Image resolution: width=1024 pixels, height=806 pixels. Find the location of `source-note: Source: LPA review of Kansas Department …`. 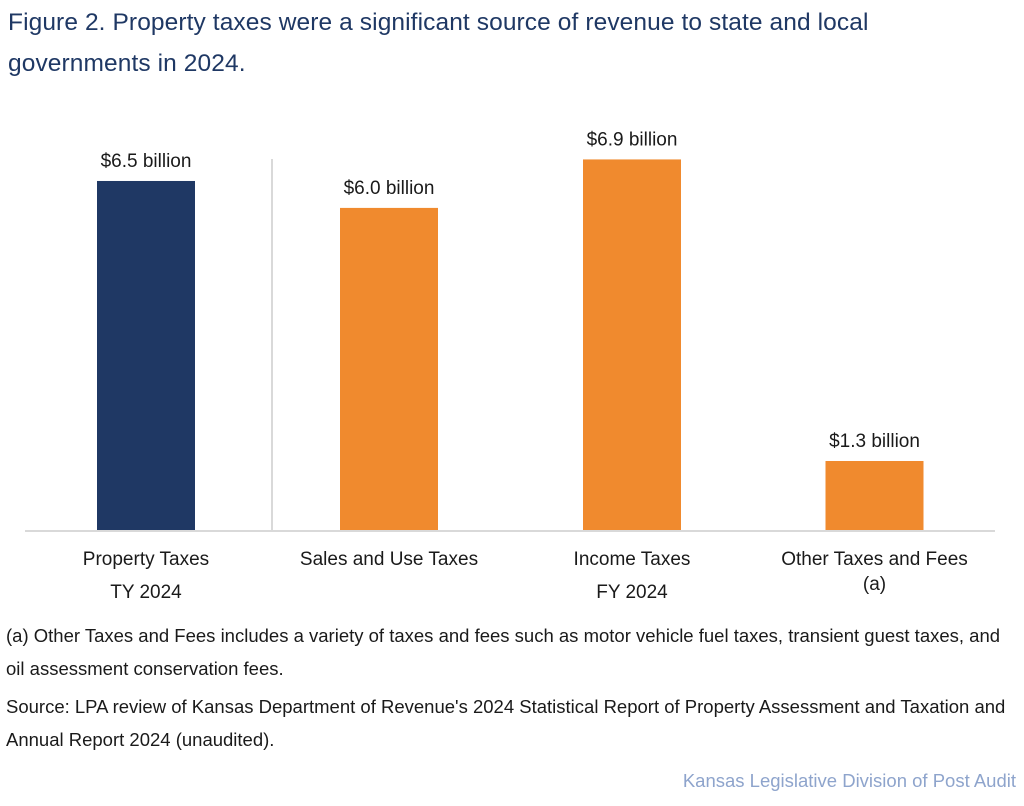

source-note: Source: LPA review of Kansas Department … is located at coordinates (506, 723).